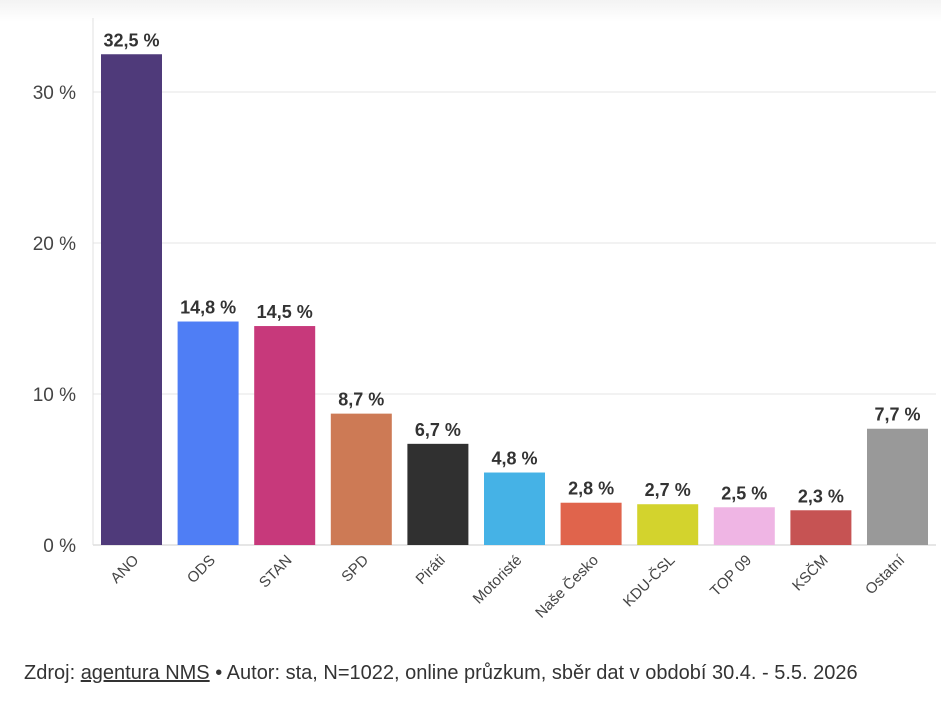 This screenshot has width=941, height=712. I want to click on y-tick-label: 20 %, so click(54, 244).